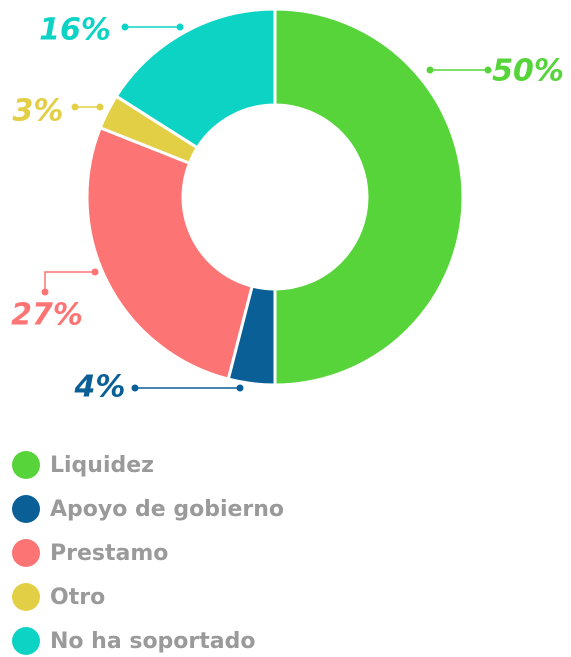  Describe the element at coordinates (167, 509) in the screenshot. I see `legend-label: Apoyo de gobierno` at that location.